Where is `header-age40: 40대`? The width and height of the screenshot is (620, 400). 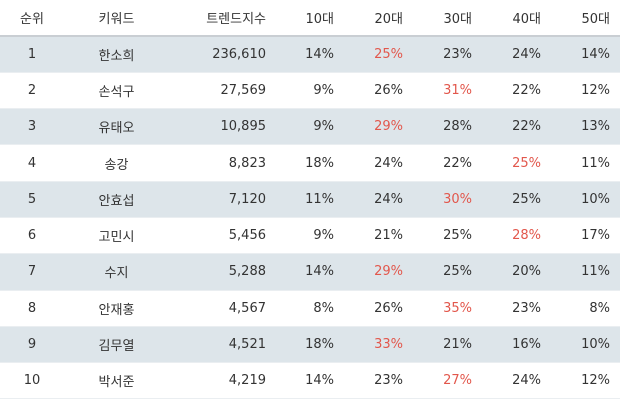 header-age40: 40대 is located at coordinates (516, 18).